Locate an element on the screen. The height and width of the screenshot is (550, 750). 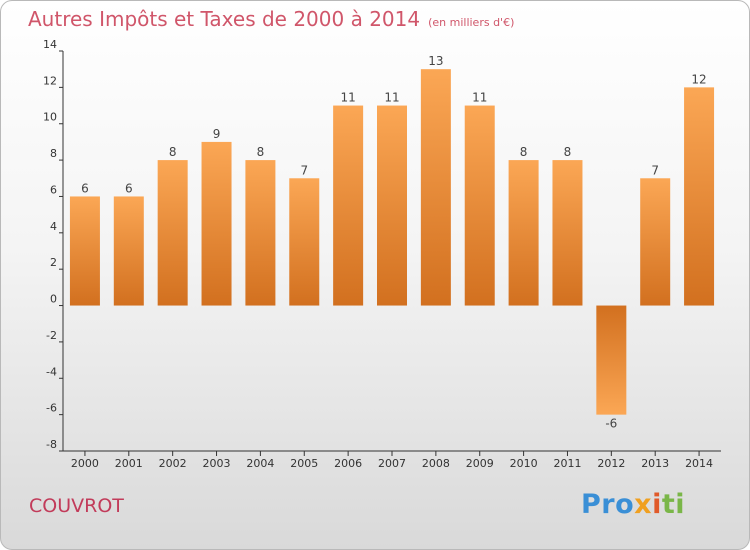
x-tick-label: 2010 is located at coordinates (524, 463).